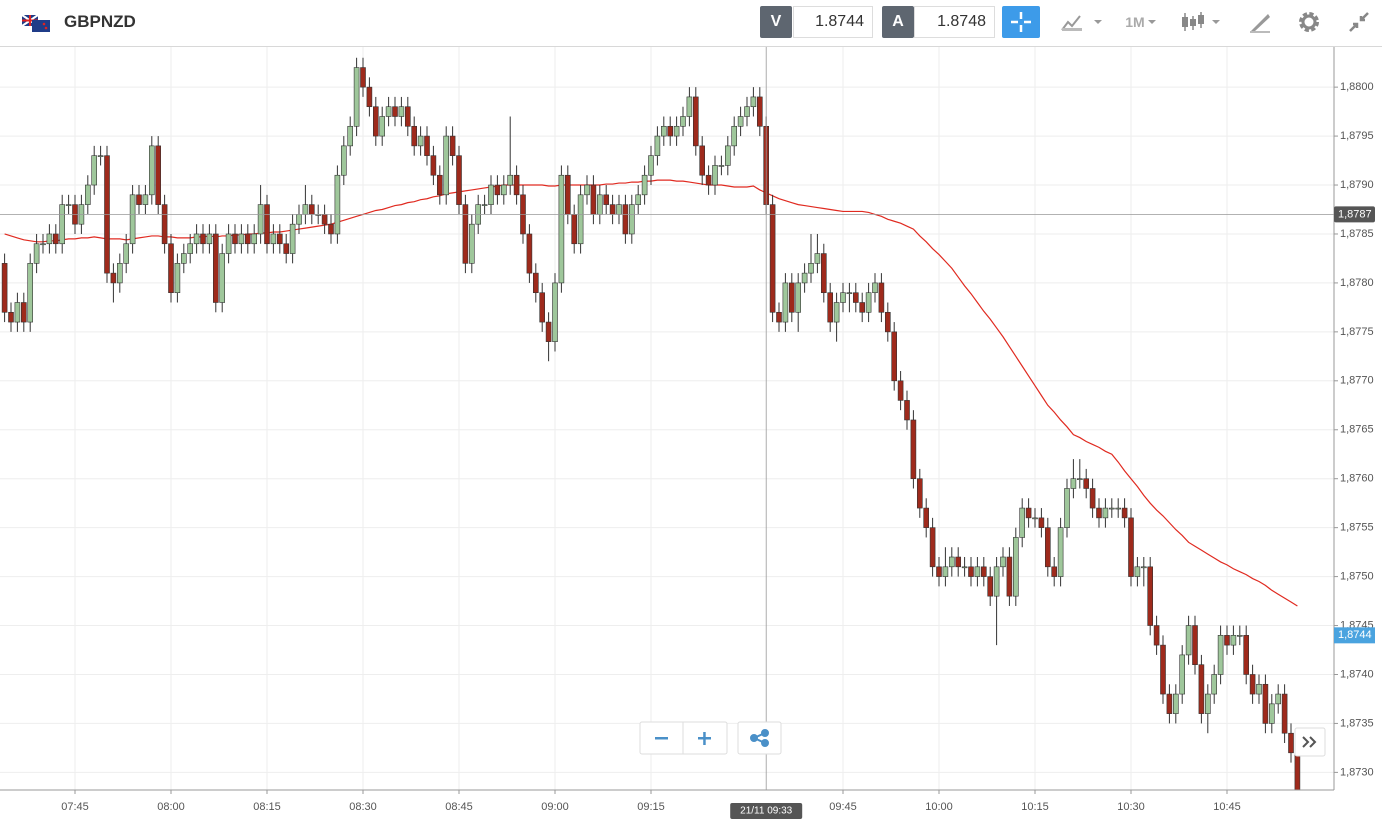 The height and width of the screenshot is (823, 1382). What do you see at coordinates (100, 21) in the screenshot?
I see `symbol: GBPNZD` at bounding box center [100, 21].